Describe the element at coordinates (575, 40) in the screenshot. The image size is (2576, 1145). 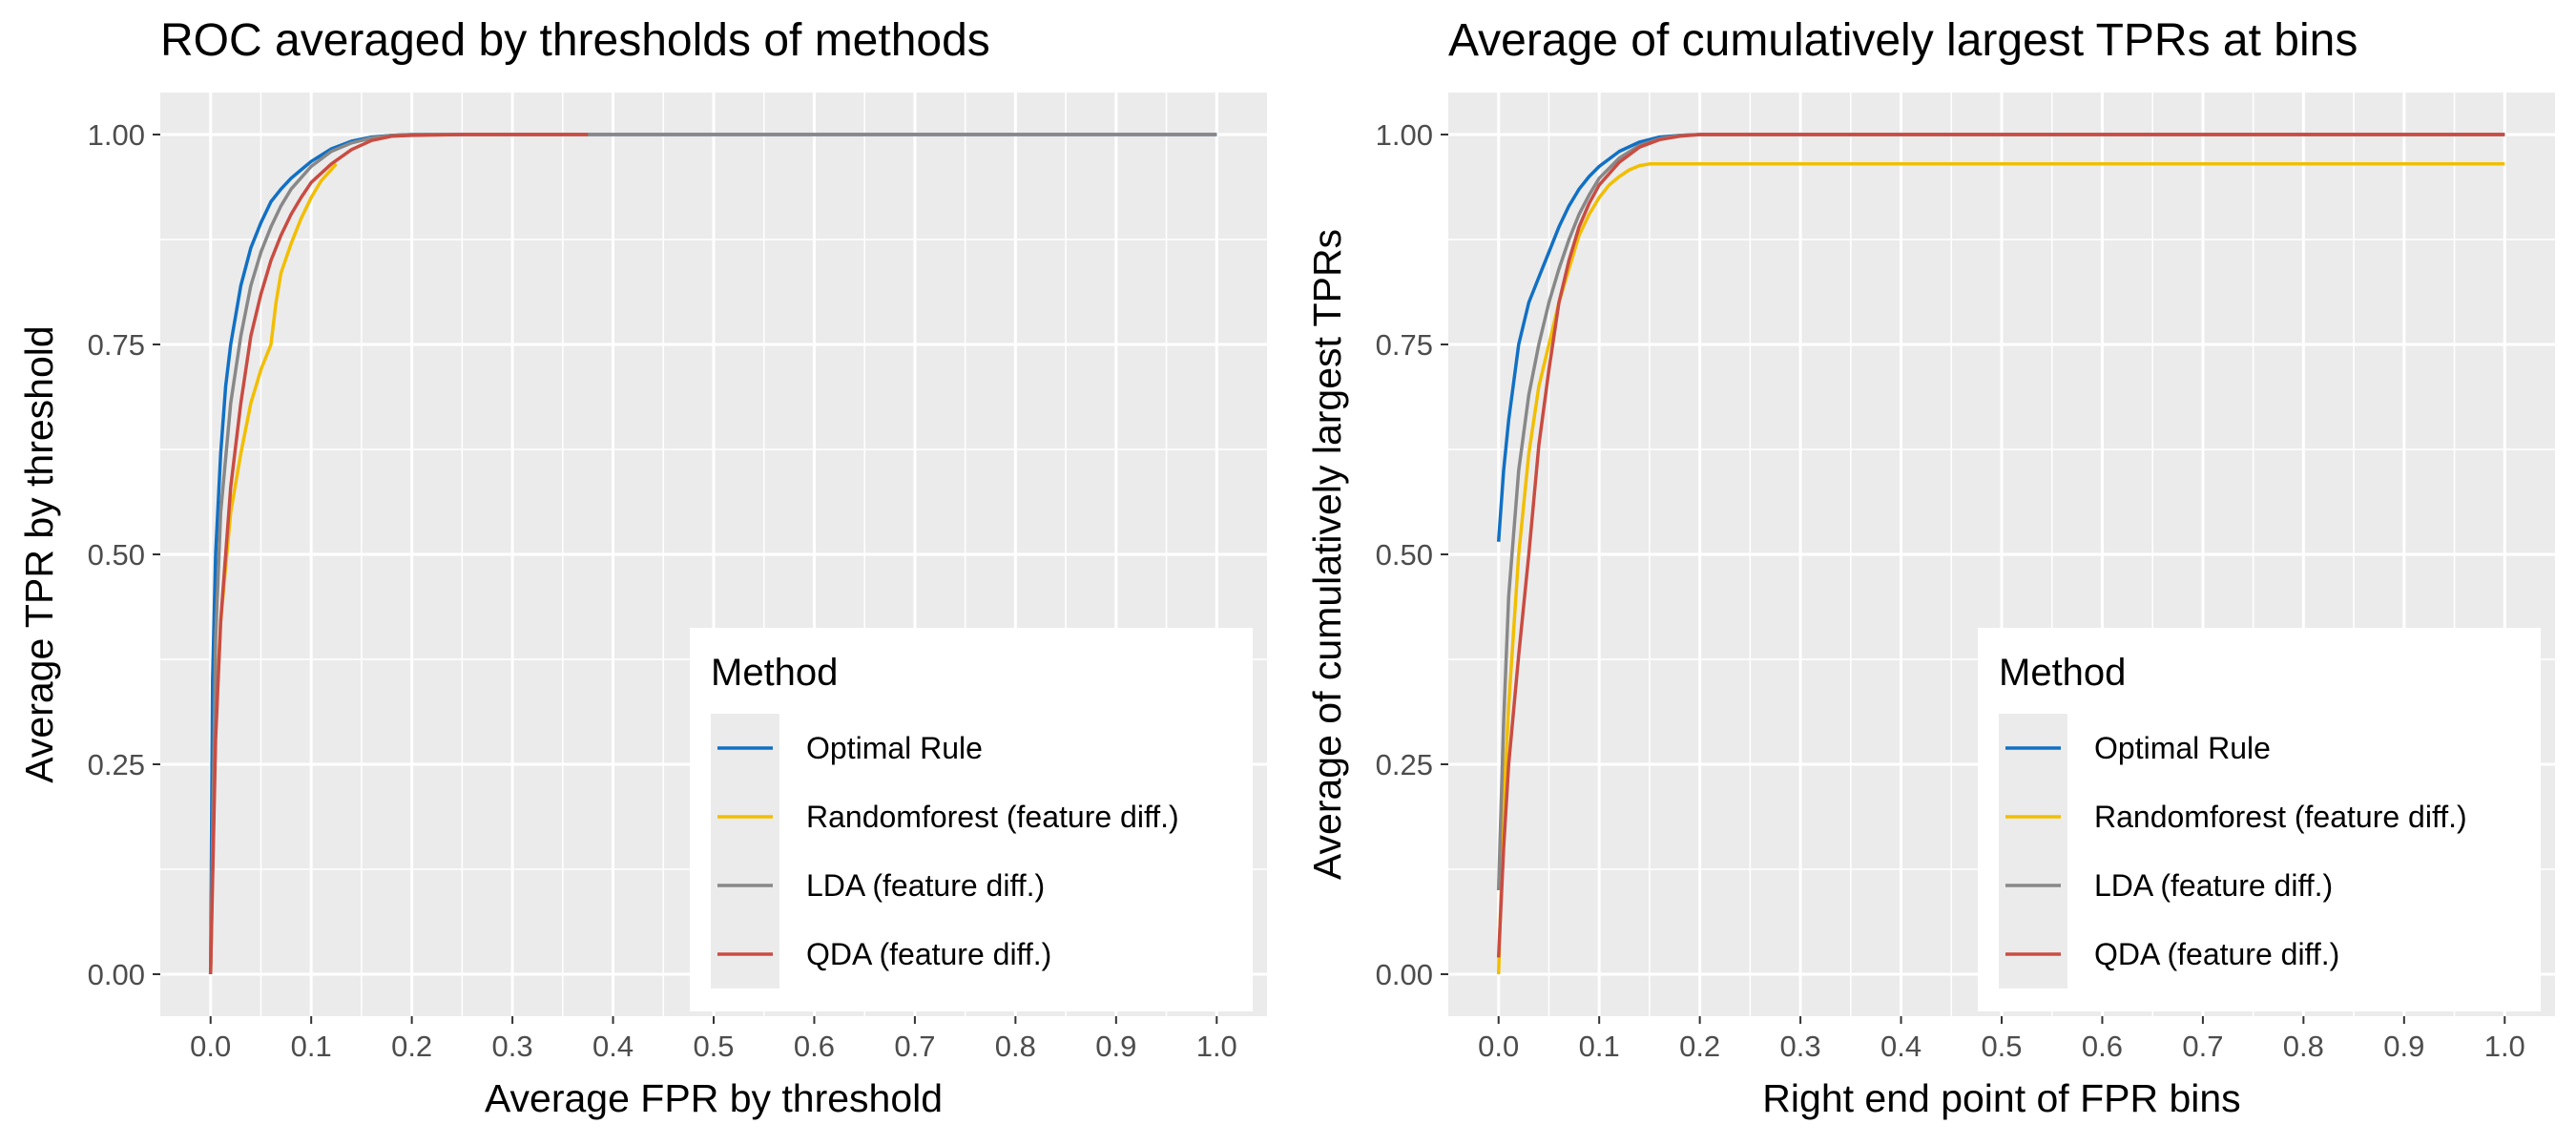
I see `chart1-title: ROC averaged by thresholds of methods` at that location.